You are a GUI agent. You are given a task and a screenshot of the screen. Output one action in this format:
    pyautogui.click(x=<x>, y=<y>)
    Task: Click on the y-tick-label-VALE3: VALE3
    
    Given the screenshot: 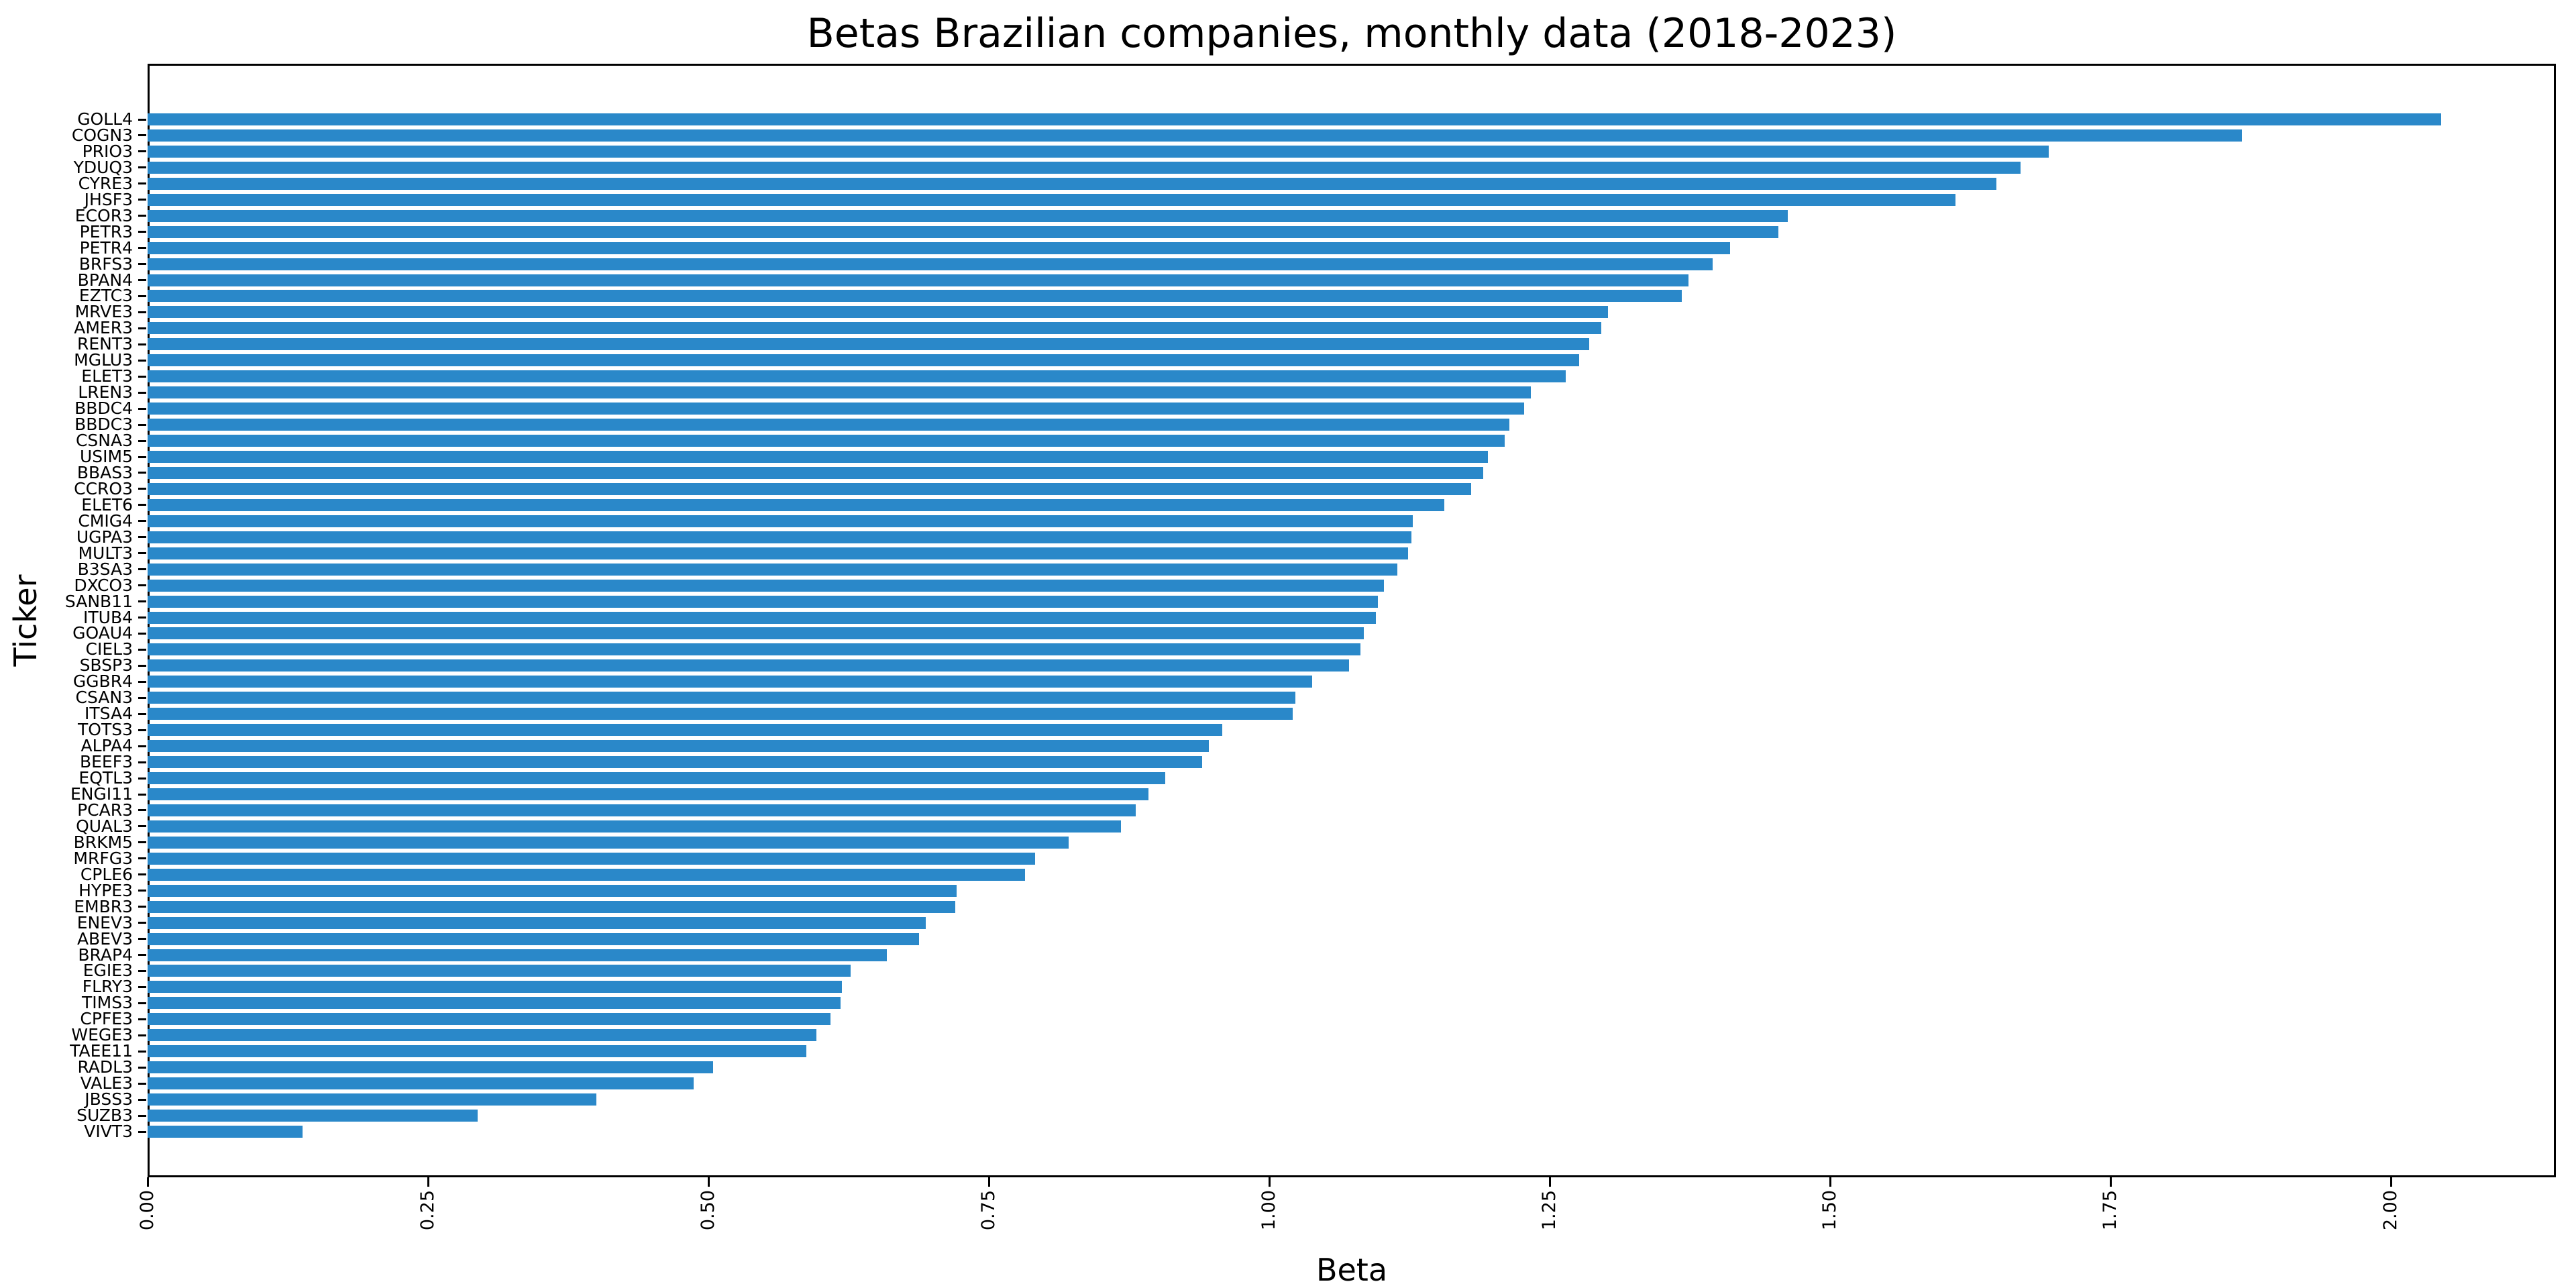 What is the action you would take?
    pyautogui.click(x=106, y=1083)
    